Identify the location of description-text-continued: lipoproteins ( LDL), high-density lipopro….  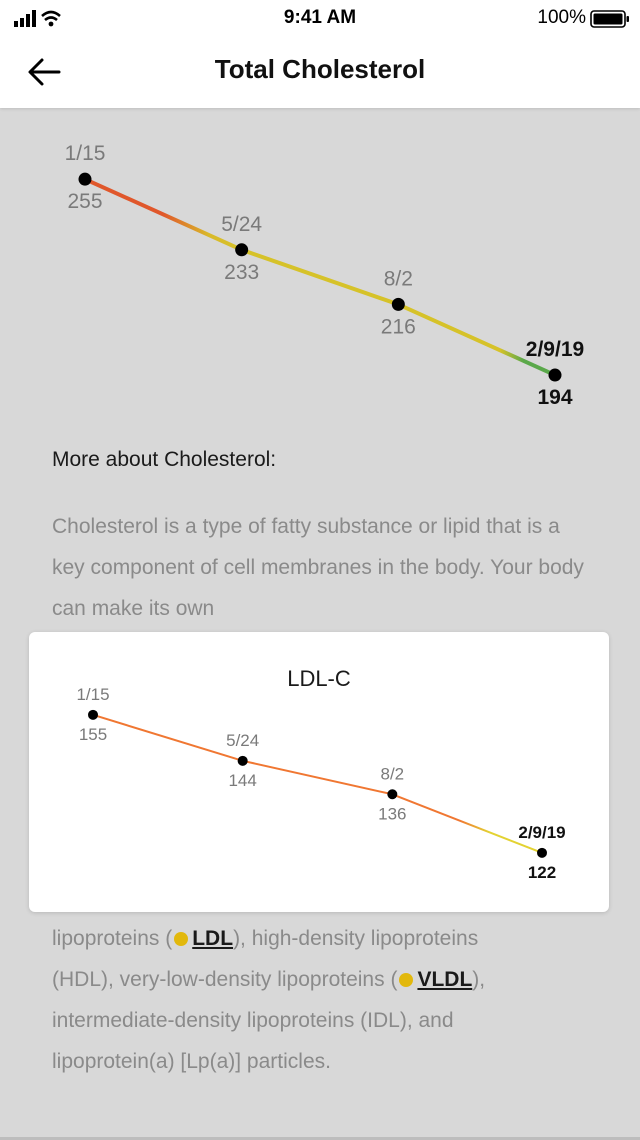
(322, 1000).